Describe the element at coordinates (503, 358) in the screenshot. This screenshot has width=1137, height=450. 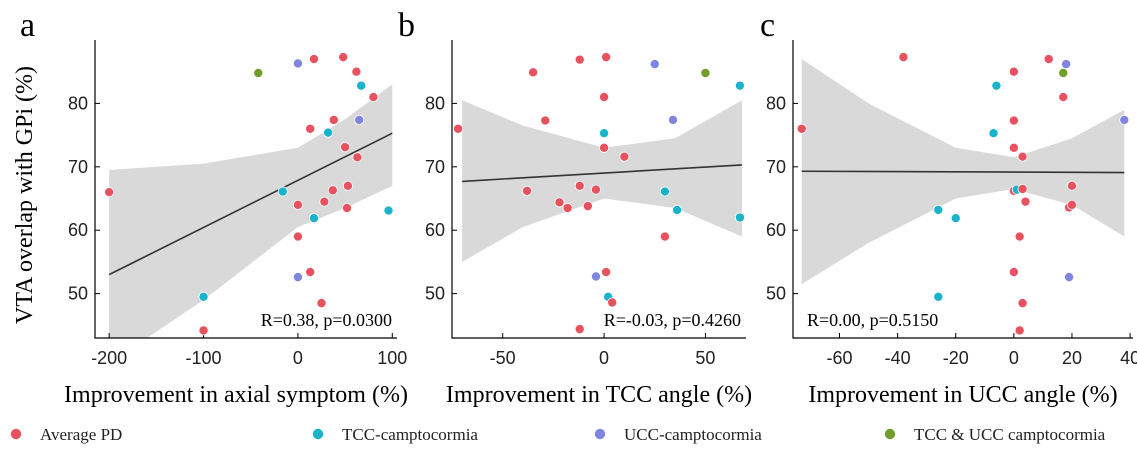
I see `x-tick-label: -50` at that location.